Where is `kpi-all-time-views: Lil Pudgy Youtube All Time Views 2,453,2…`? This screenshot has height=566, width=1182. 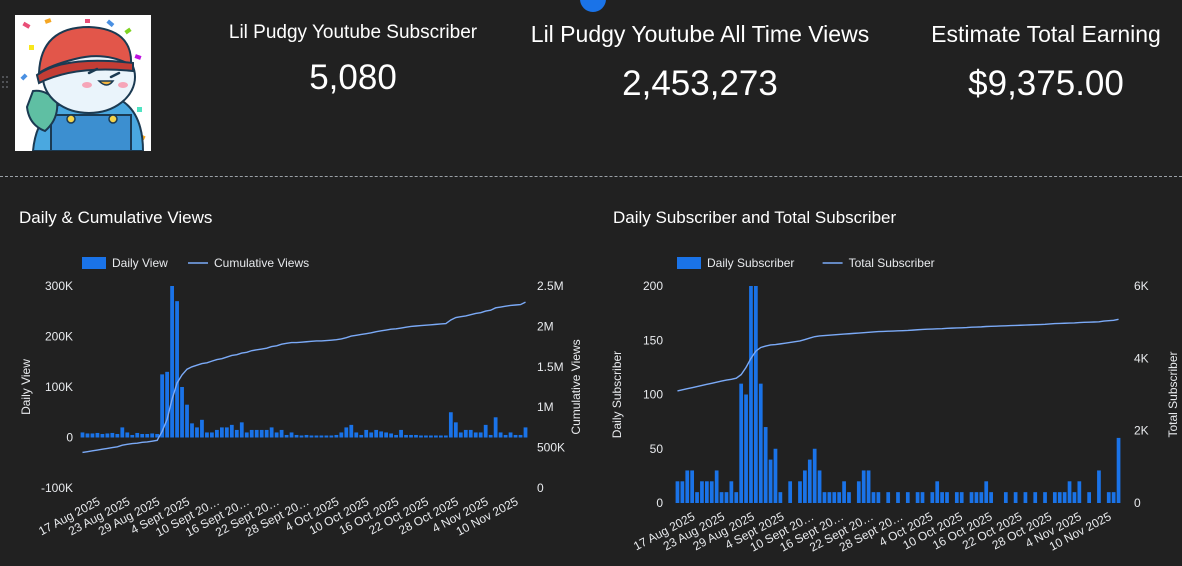
kpi-all-time-views: Lil Pudgy Youtube All Time Views 2,453,2… is located at coordinates (700, 62).